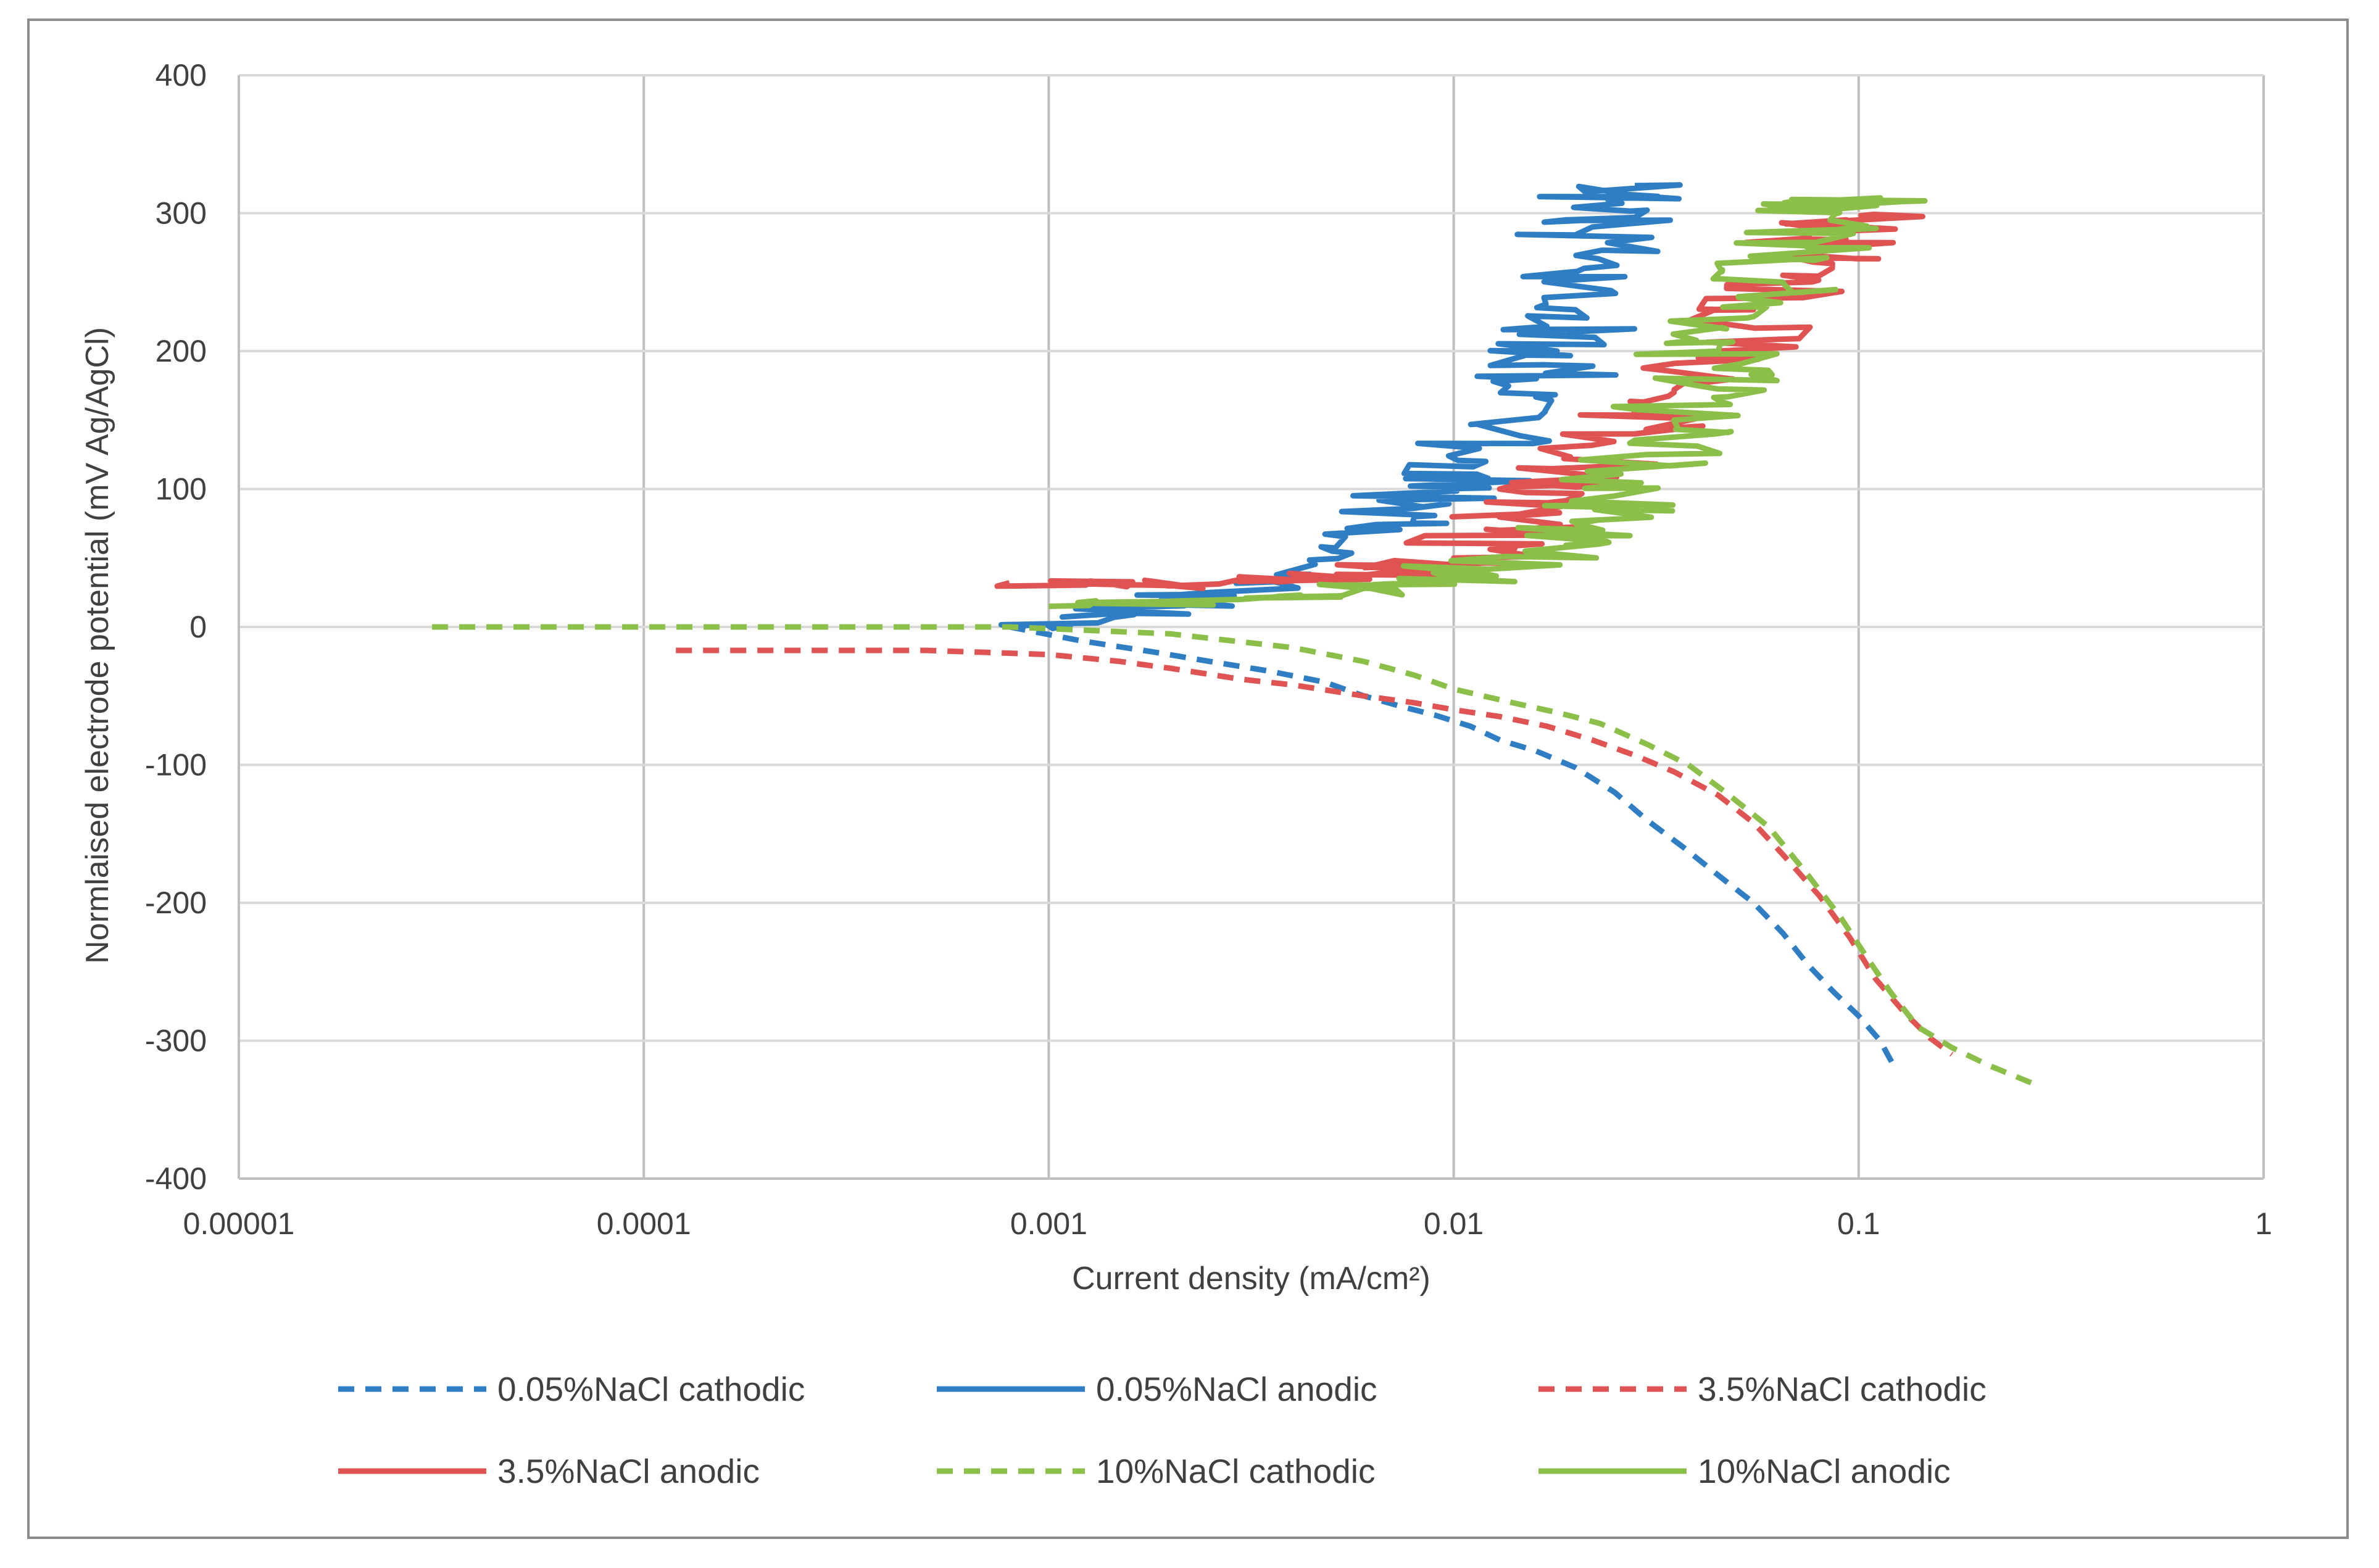 This screenshot has width=2379, height=1568. I want to click on y-tick-label: 0, so click(198, 627).